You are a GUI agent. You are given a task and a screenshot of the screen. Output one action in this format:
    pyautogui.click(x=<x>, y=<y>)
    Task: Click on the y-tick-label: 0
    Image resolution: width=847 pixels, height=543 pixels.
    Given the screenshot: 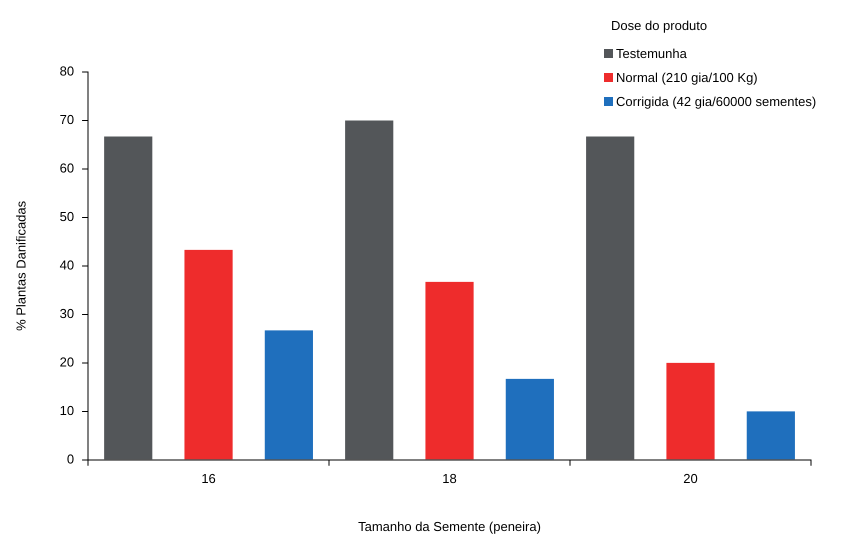 What is the action you would take?
    pyautogui.click(x=70, y=458)
    